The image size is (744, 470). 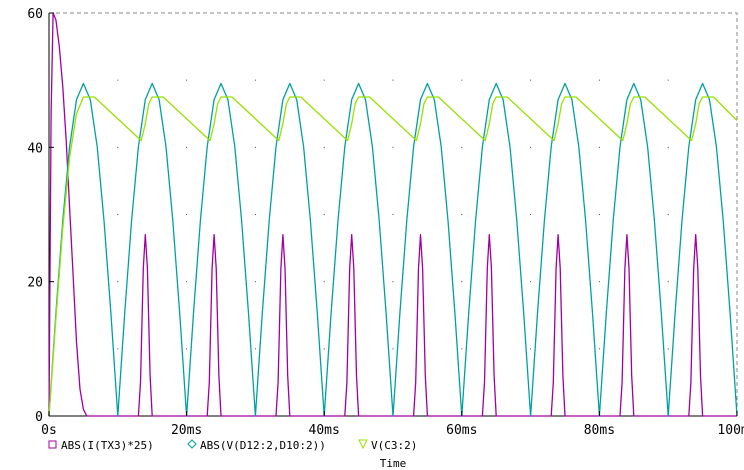 I want to click on x-tick-label: 100ms, so click(x=730, y=430).